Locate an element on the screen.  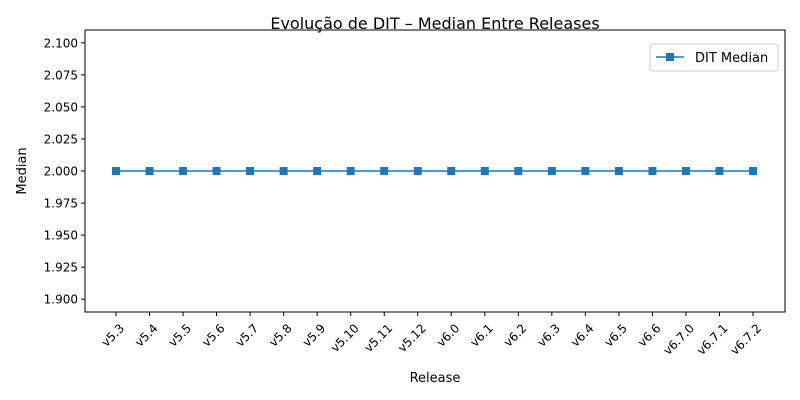
legend-box is located at coordinates (714, 57).